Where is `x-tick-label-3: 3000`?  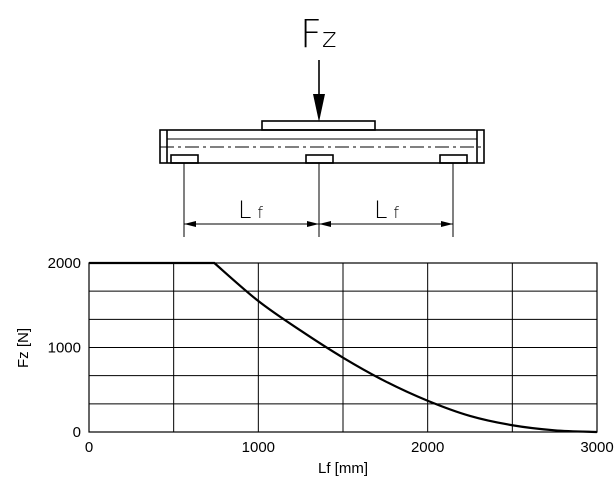 x-tick-label-3: 3000 is located at coordinates (596, 447).